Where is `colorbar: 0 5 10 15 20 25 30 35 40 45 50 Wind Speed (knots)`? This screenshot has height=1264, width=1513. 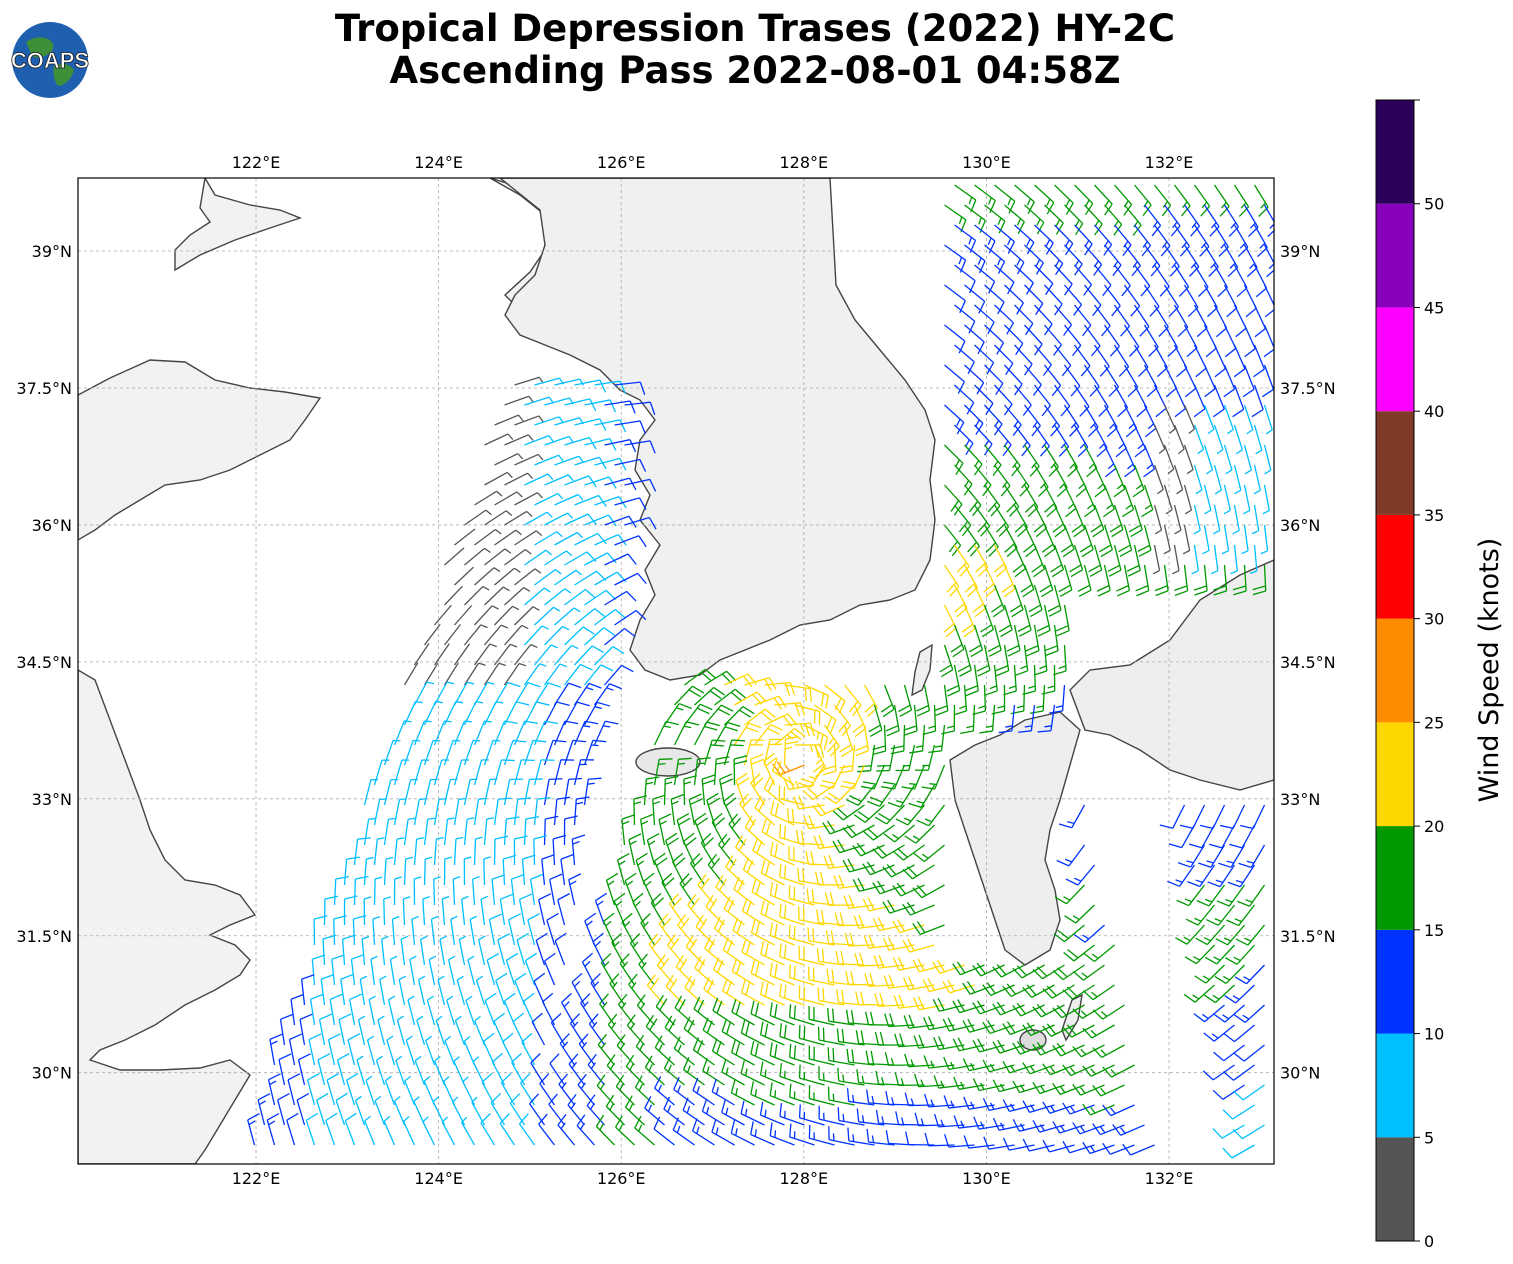 colorbar: 0 5 10 15 20 25 30 35 40 45 50 Wind Speed (knots) is located at coordinates (1440, 675).